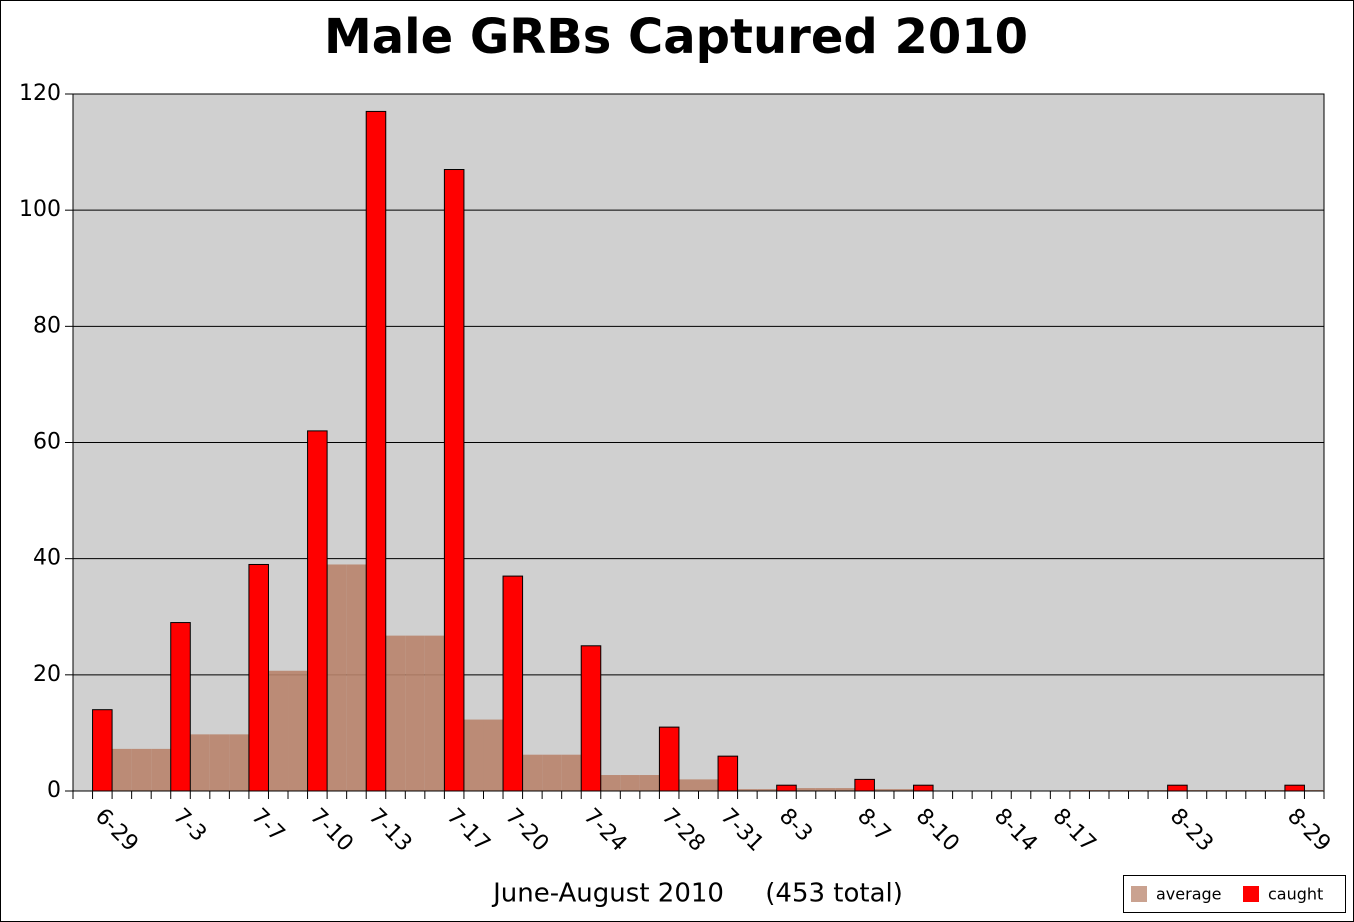 This screenshot has width=1354, height=922. Describe the element at coordinates (40, 209) in the screenshot. I see `y-tick-label: 100` at that location.